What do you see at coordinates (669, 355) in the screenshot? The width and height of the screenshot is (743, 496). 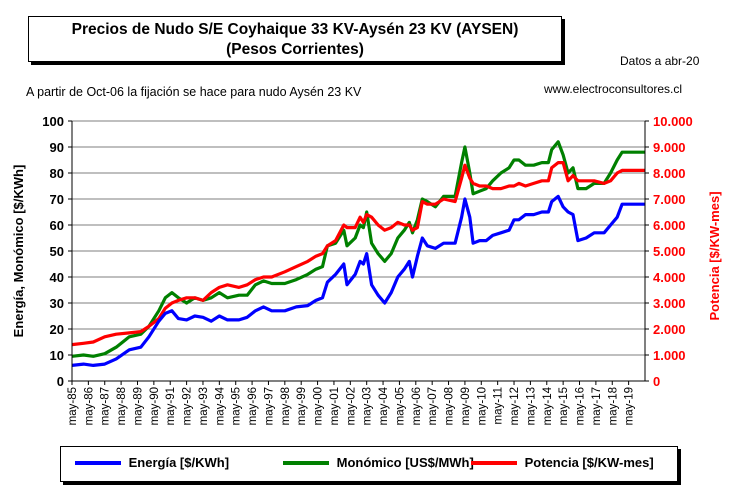 I see `tick-label-right: 1.000` at bounding box center [669, 355].